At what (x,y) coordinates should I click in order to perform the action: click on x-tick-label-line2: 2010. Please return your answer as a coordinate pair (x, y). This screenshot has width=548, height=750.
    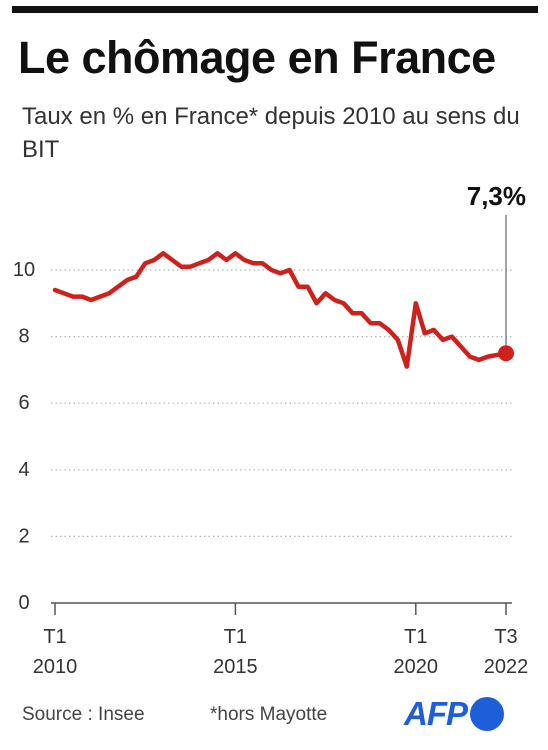
    Looking at the image, I should click on (55, 667).